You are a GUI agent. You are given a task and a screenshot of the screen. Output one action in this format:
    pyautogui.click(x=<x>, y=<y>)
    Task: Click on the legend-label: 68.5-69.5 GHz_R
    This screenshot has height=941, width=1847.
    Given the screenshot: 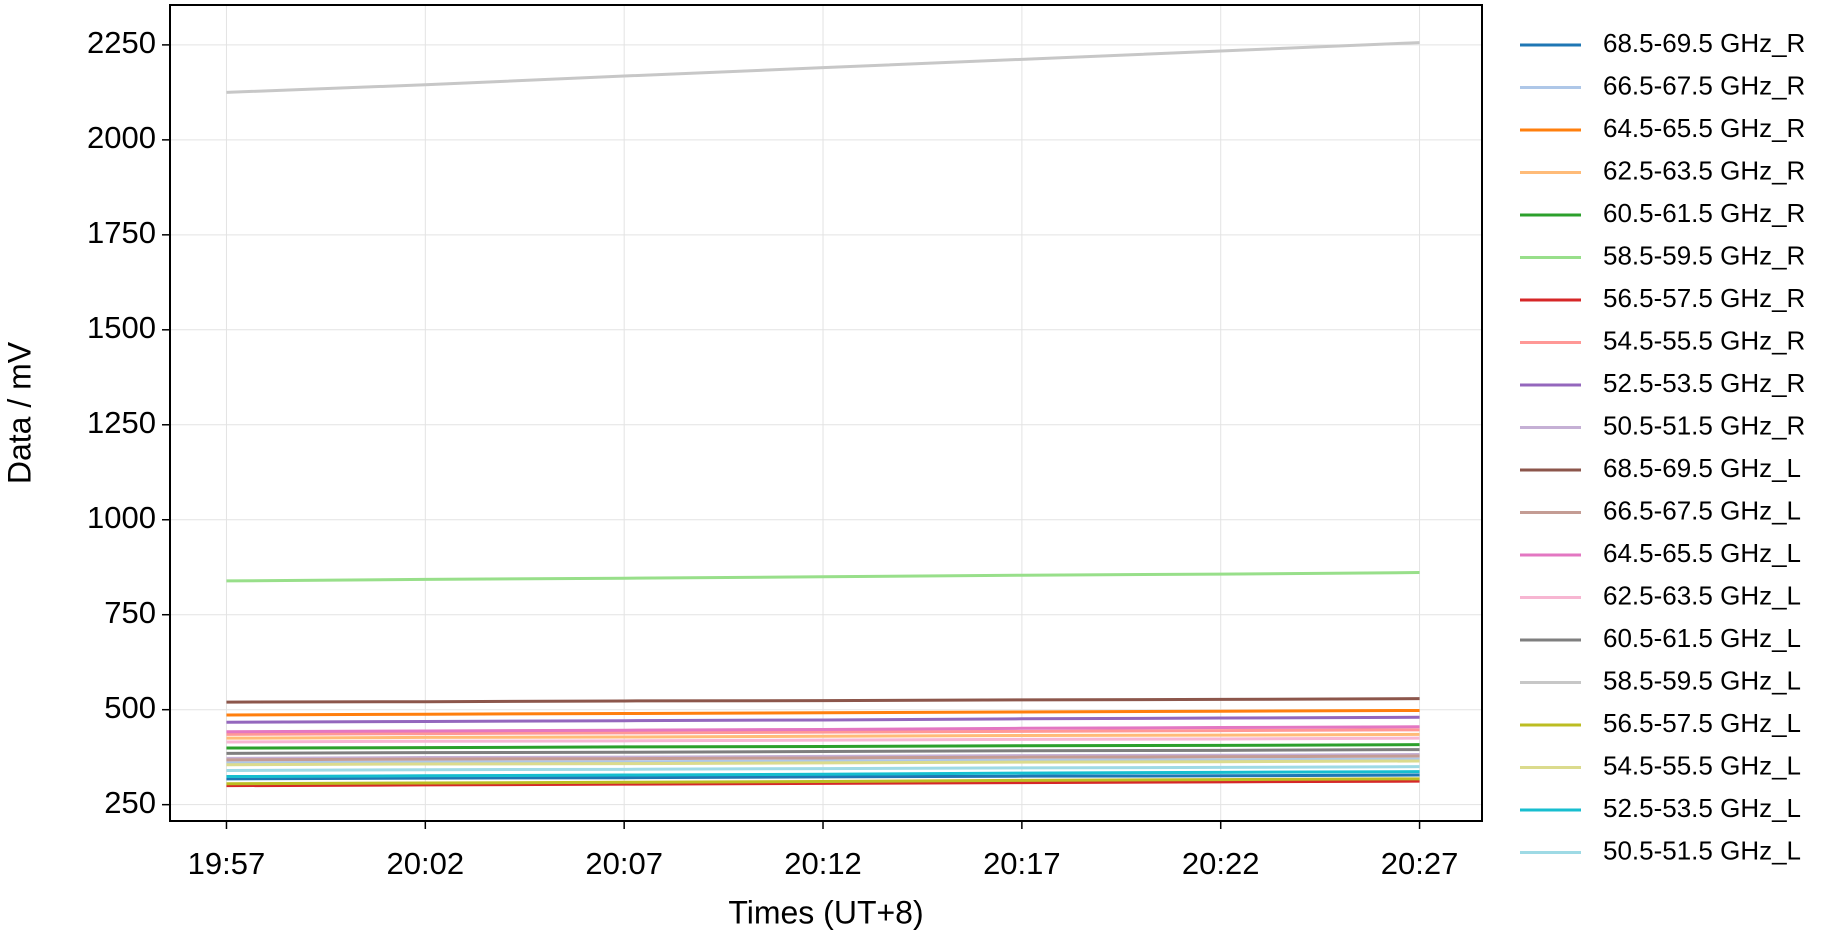 What is the action you would take?
    pyautogui.click(x=1704, y=43)
    